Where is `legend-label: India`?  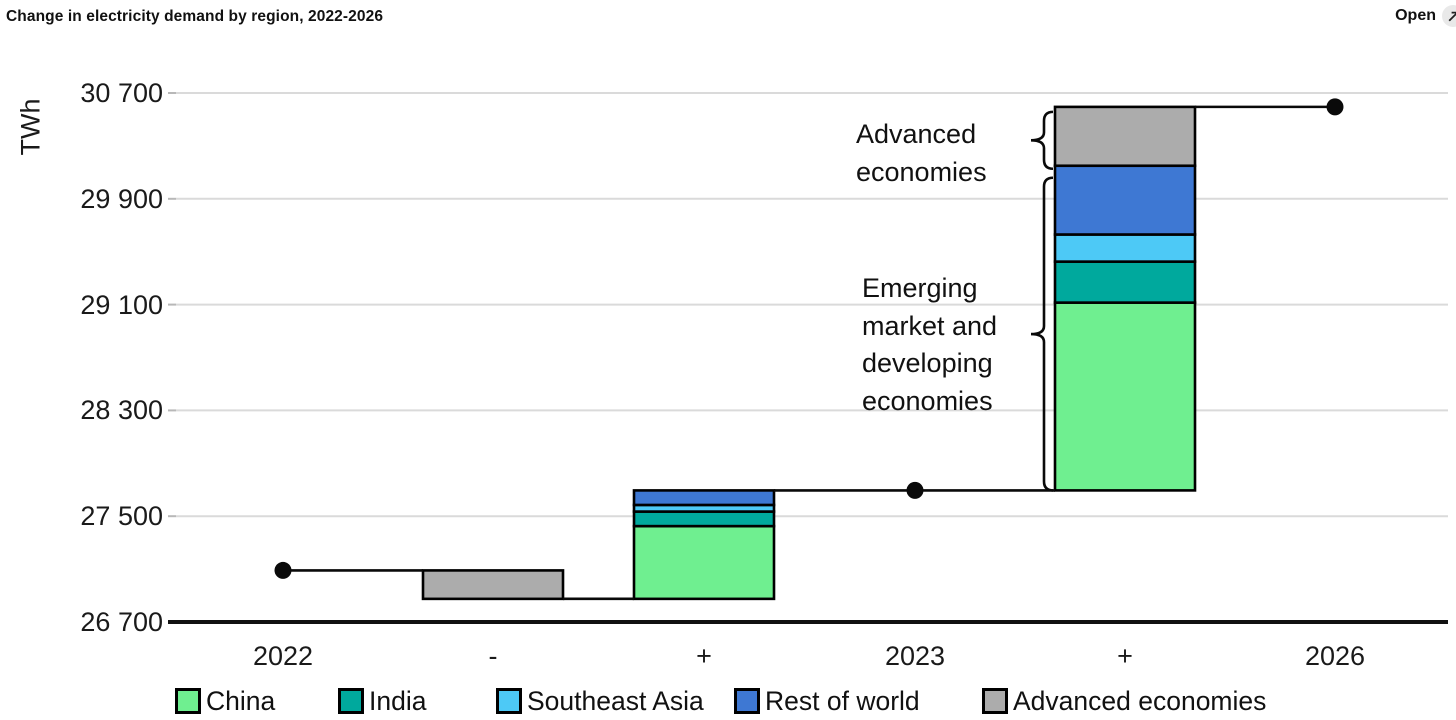 legend-label: India is located at coordinates (398, 701).